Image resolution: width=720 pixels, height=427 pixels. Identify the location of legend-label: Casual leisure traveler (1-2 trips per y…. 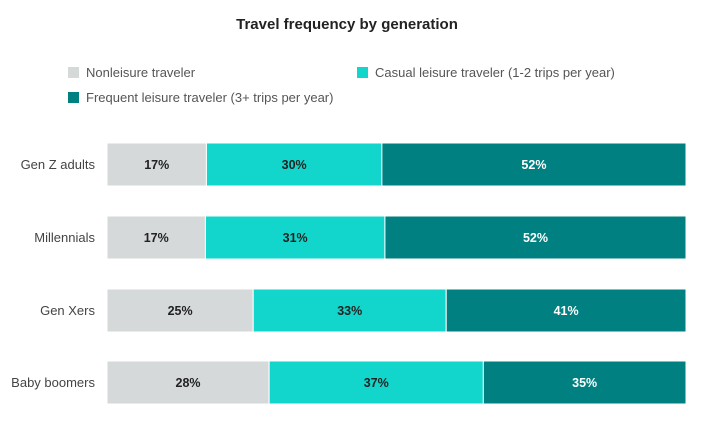
(495, 72).